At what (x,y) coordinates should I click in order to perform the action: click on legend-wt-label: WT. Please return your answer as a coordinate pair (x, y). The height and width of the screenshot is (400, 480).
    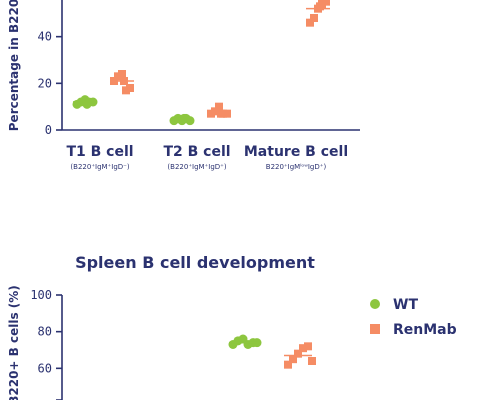
    Looking at the image, I should click on (405, 305).